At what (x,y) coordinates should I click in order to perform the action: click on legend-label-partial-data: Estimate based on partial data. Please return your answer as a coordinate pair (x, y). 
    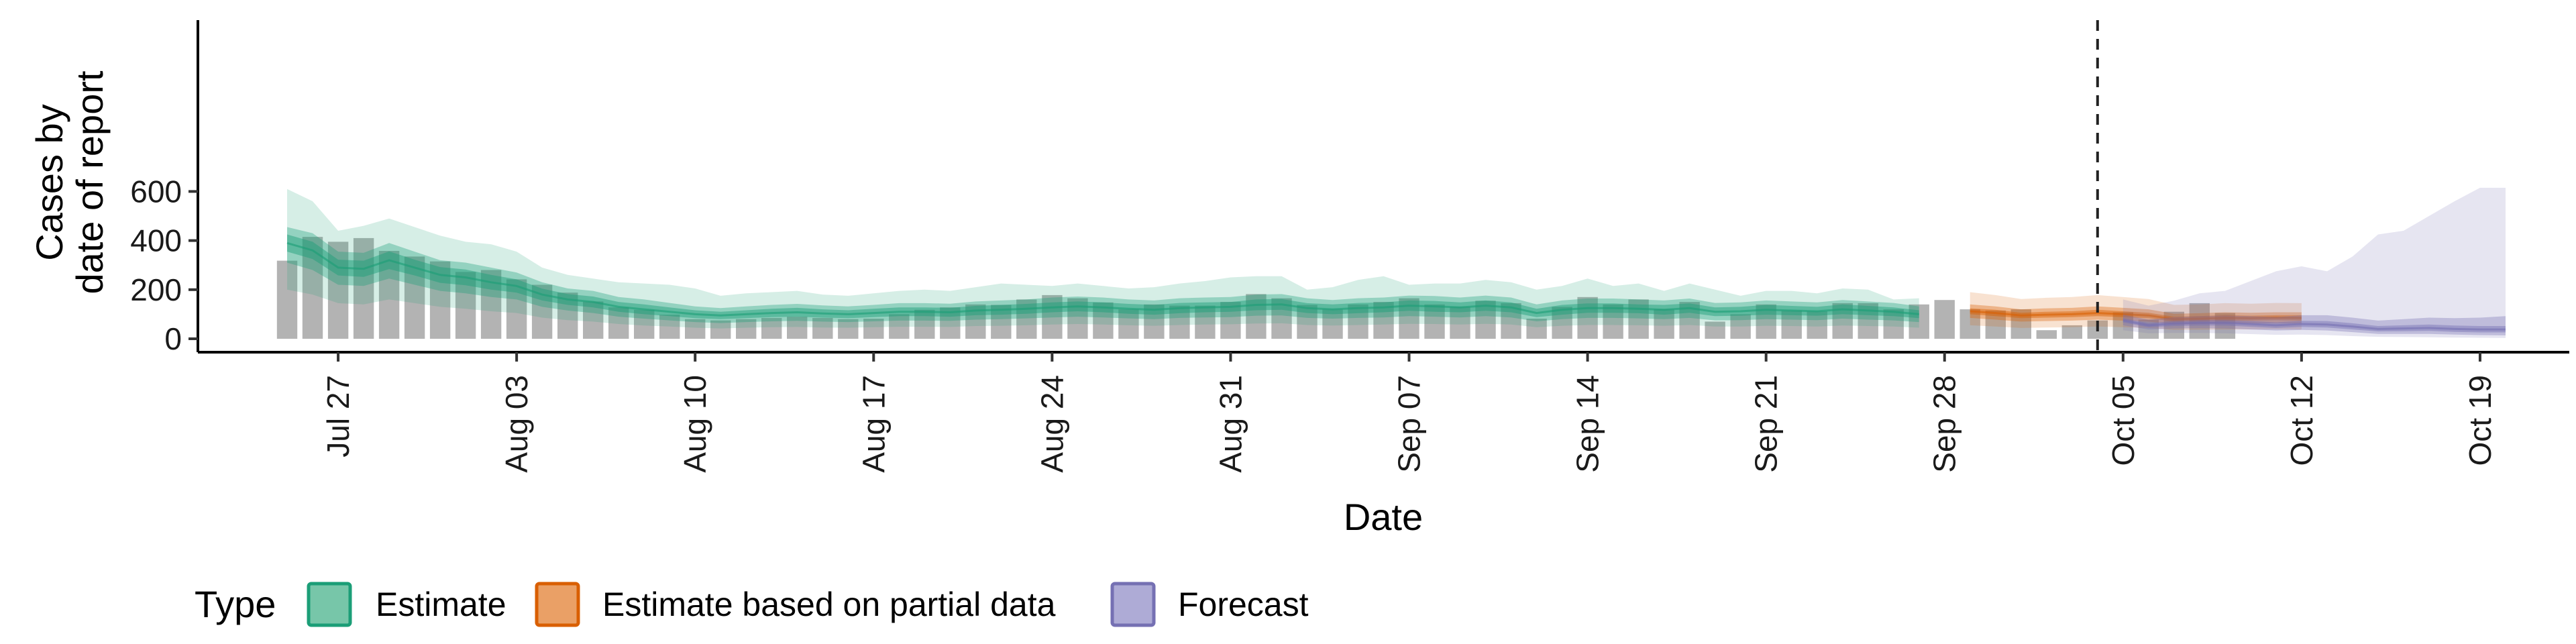
    Looking at the image, I should click on (829, 604).